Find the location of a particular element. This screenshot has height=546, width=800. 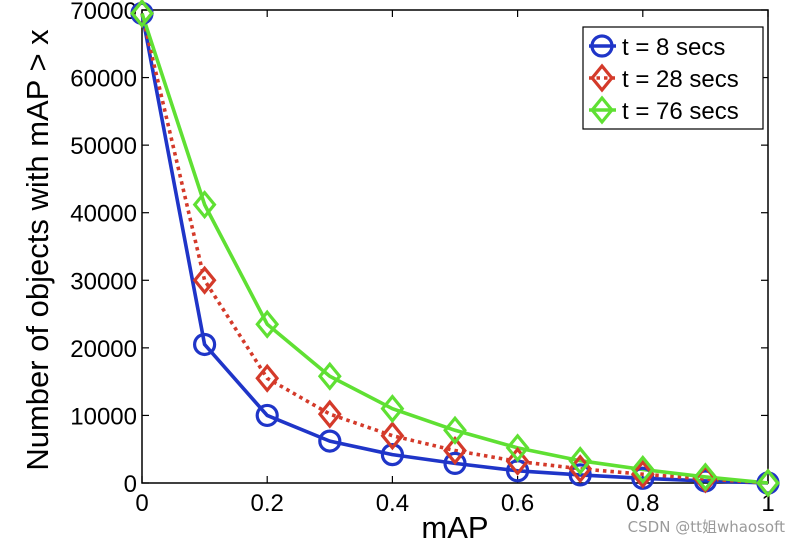

x-tick-label: 0.6 is located at coordinates (517, 503).